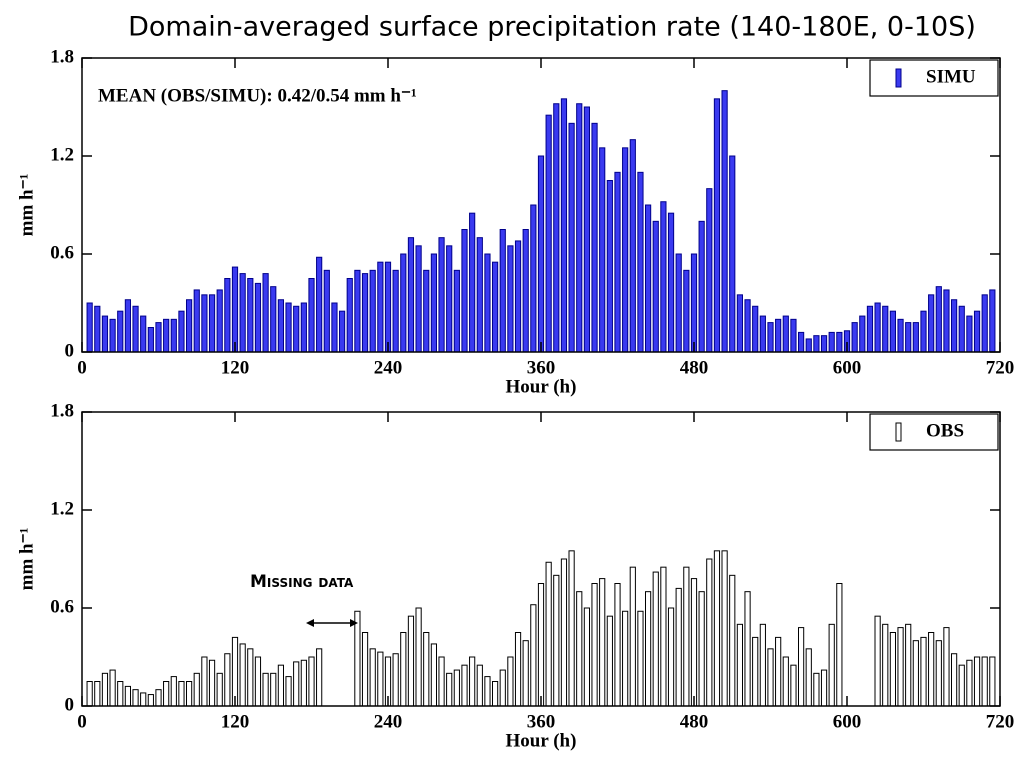 The image size is (1024, 768). What do you see at coordinates (934, 432) in the screenshot?
I see `legend-box` at bounding box center [934, 432].